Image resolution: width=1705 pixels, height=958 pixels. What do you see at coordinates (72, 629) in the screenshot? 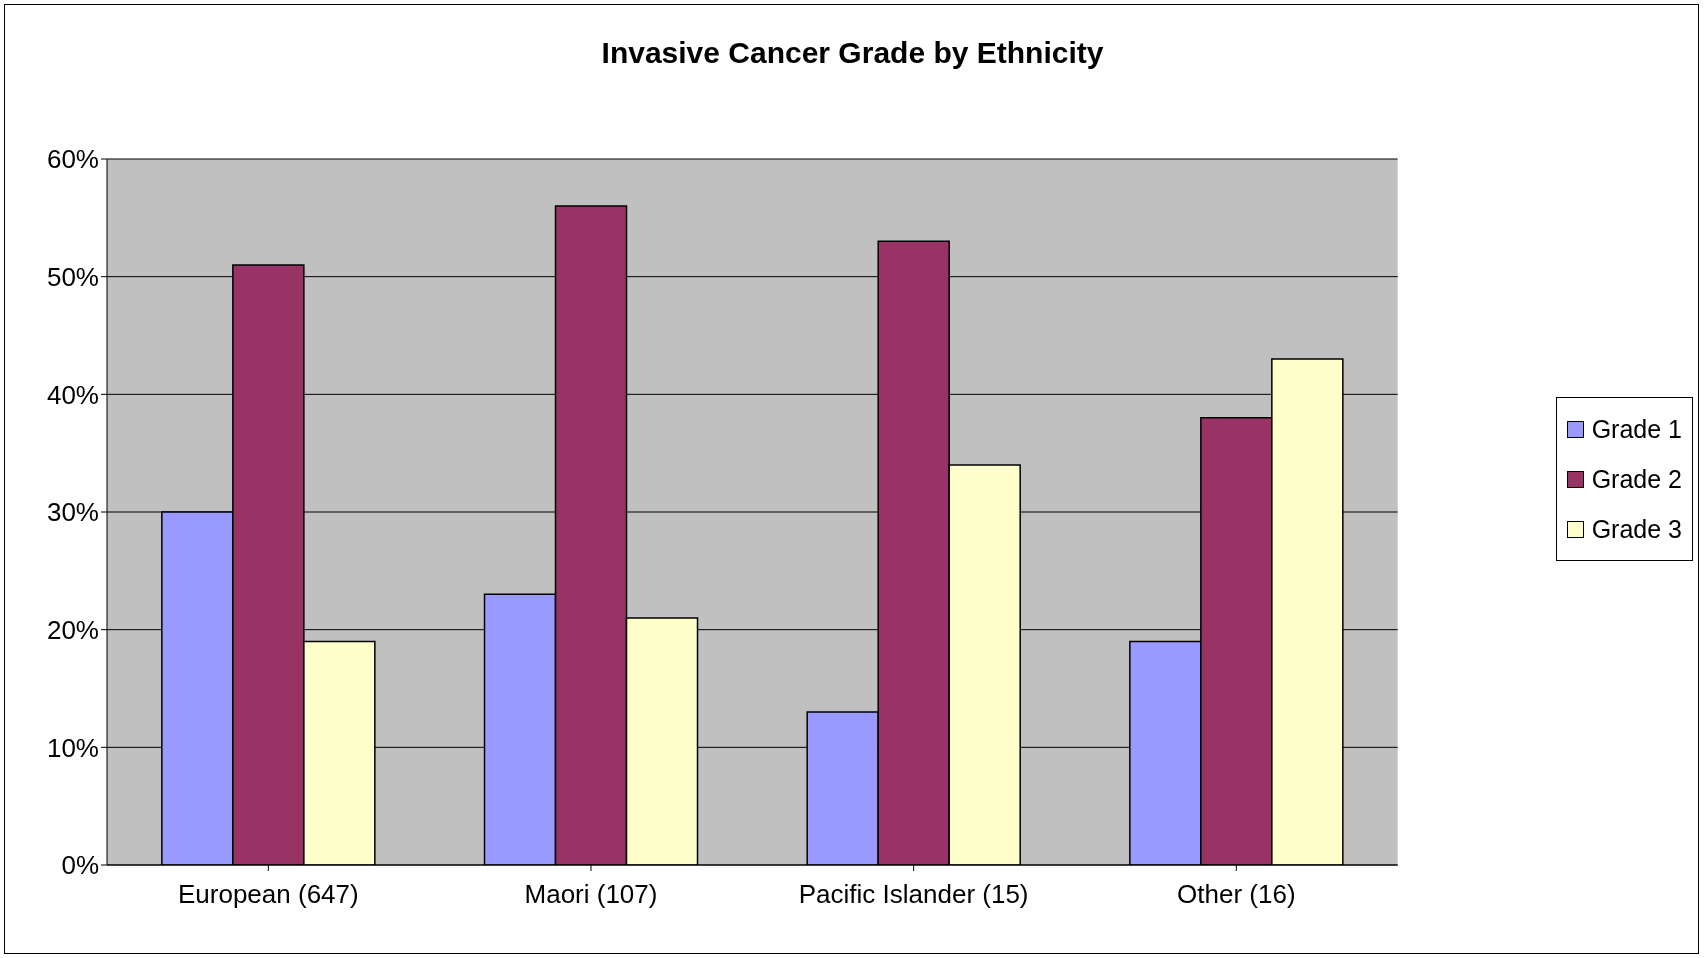
I see `y-tick-label: 20%` at bounding box center [72, 629].